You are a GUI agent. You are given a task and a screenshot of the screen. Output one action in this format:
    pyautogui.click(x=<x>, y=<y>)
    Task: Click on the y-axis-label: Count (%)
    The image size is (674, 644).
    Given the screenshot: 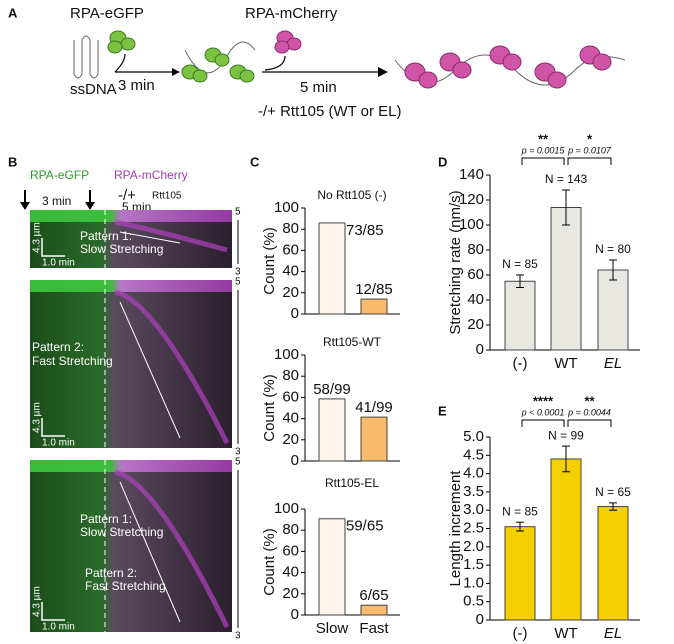 What is the action you would take?
    pyautogui.click(x=269, y=261)
    